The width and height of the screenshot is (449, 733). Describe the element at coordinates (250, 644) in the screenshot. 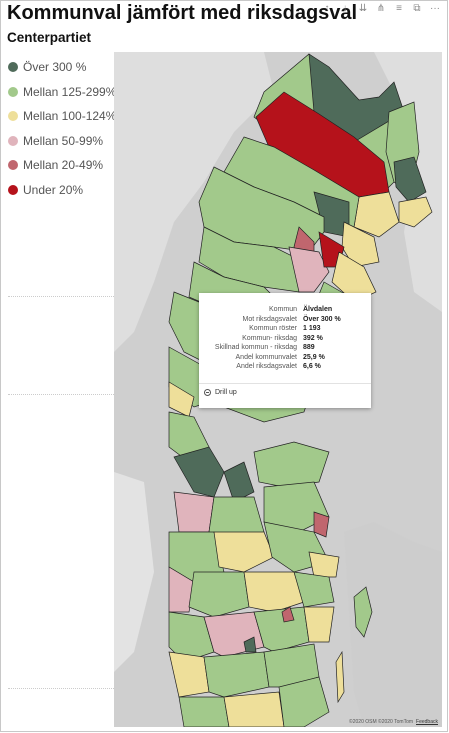

I see `region-small-dark` at that location.